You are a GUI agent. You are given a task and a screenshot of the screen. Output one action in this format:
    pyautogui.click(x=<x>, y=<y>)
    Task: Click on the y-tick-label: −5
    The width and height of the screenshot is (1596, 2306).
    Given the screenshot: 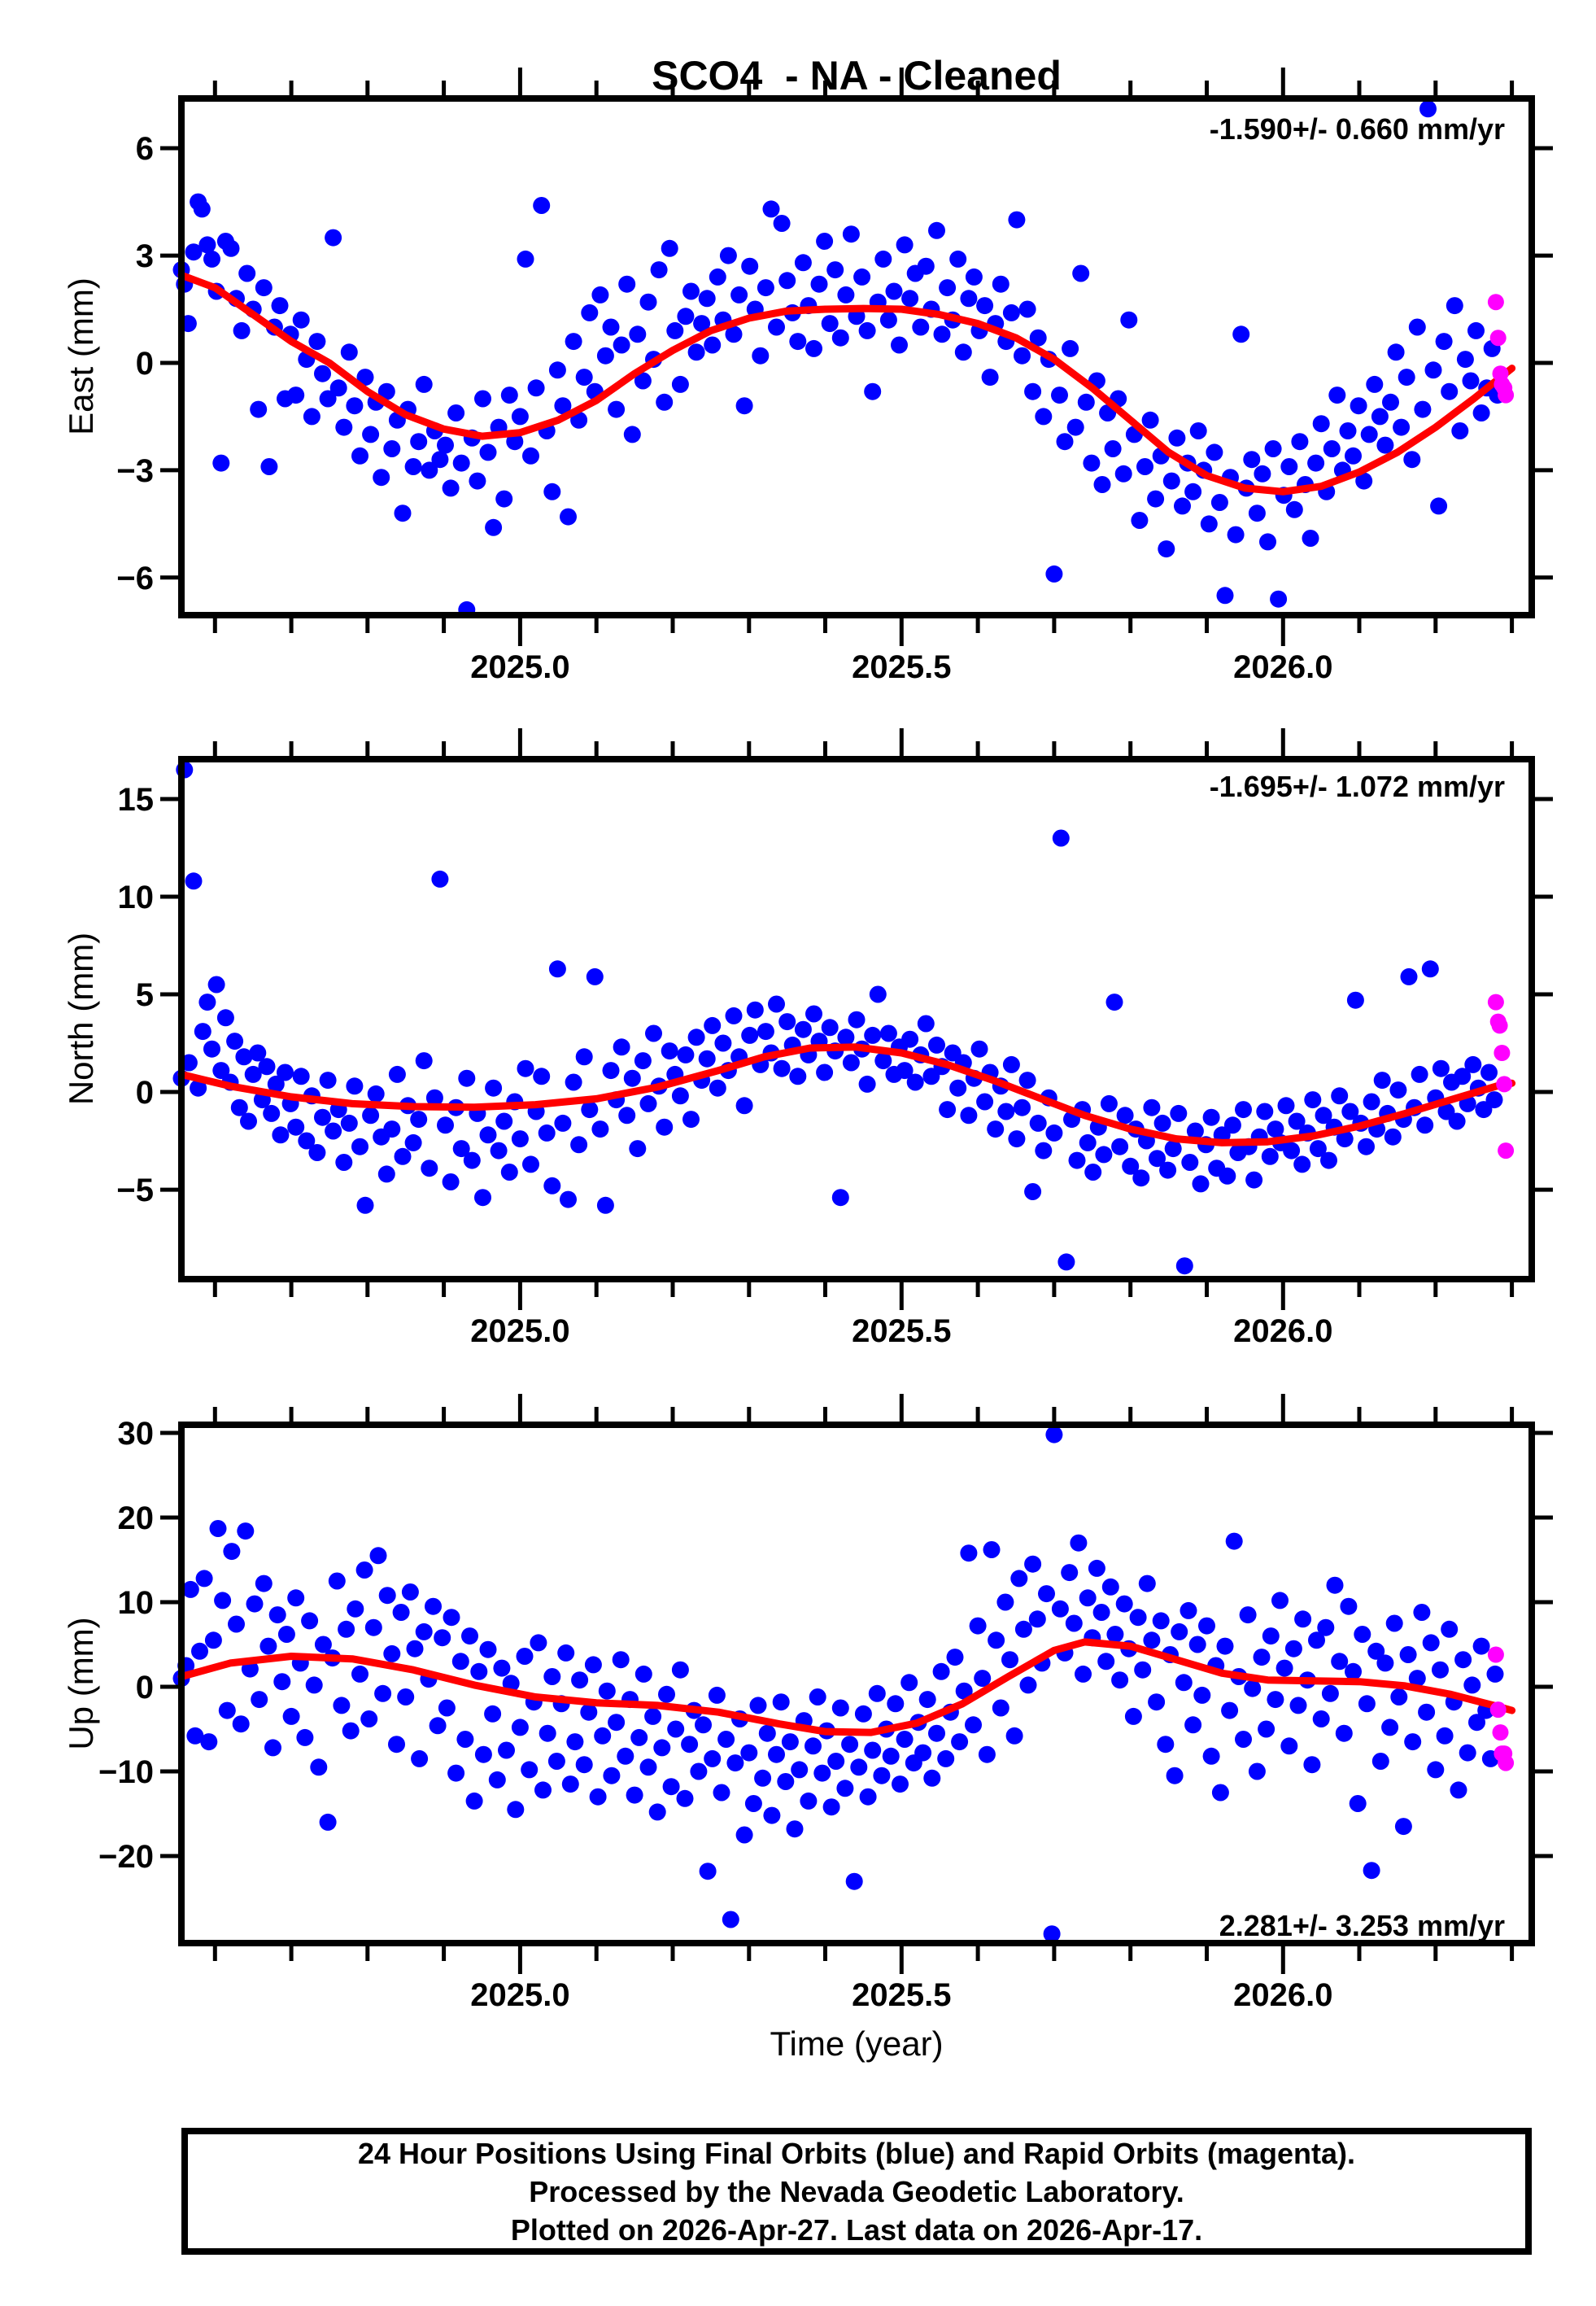 What is the action you would take?
    pyautogui.click(x=135, y=1190)
    